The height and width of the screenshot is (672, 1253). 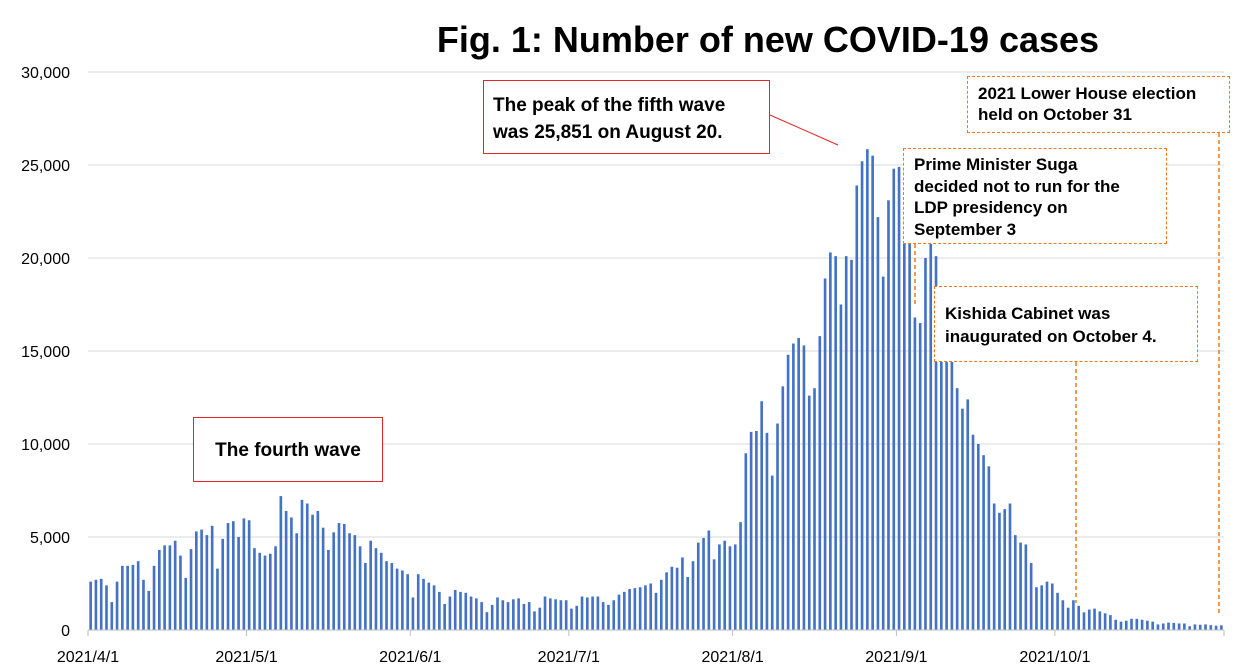 What do you see at coordinates (246, 657) in the screenshot?
I see `x-tick-label: 2021/5/1` at bounding box center [246, 657].